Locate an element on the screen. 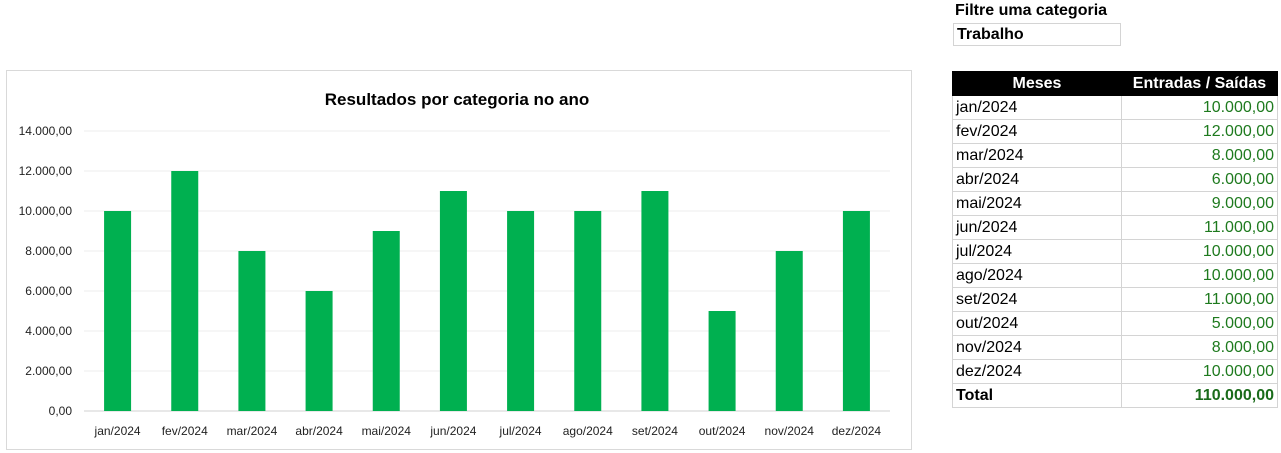 The height and width of the screenshot is (453, 1281). month-cell: fev/2024 is located at coordinates (1037, 131).